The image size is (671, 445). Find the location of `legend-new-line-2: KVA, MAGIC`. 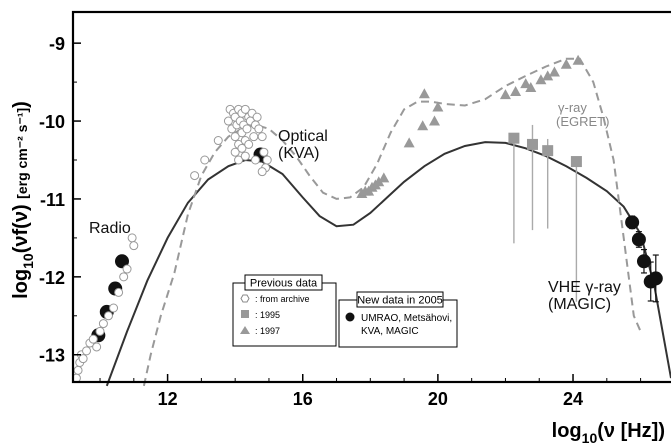

legend-new-line-2: KVA, MAGIC is located at coordinates (390, 331).